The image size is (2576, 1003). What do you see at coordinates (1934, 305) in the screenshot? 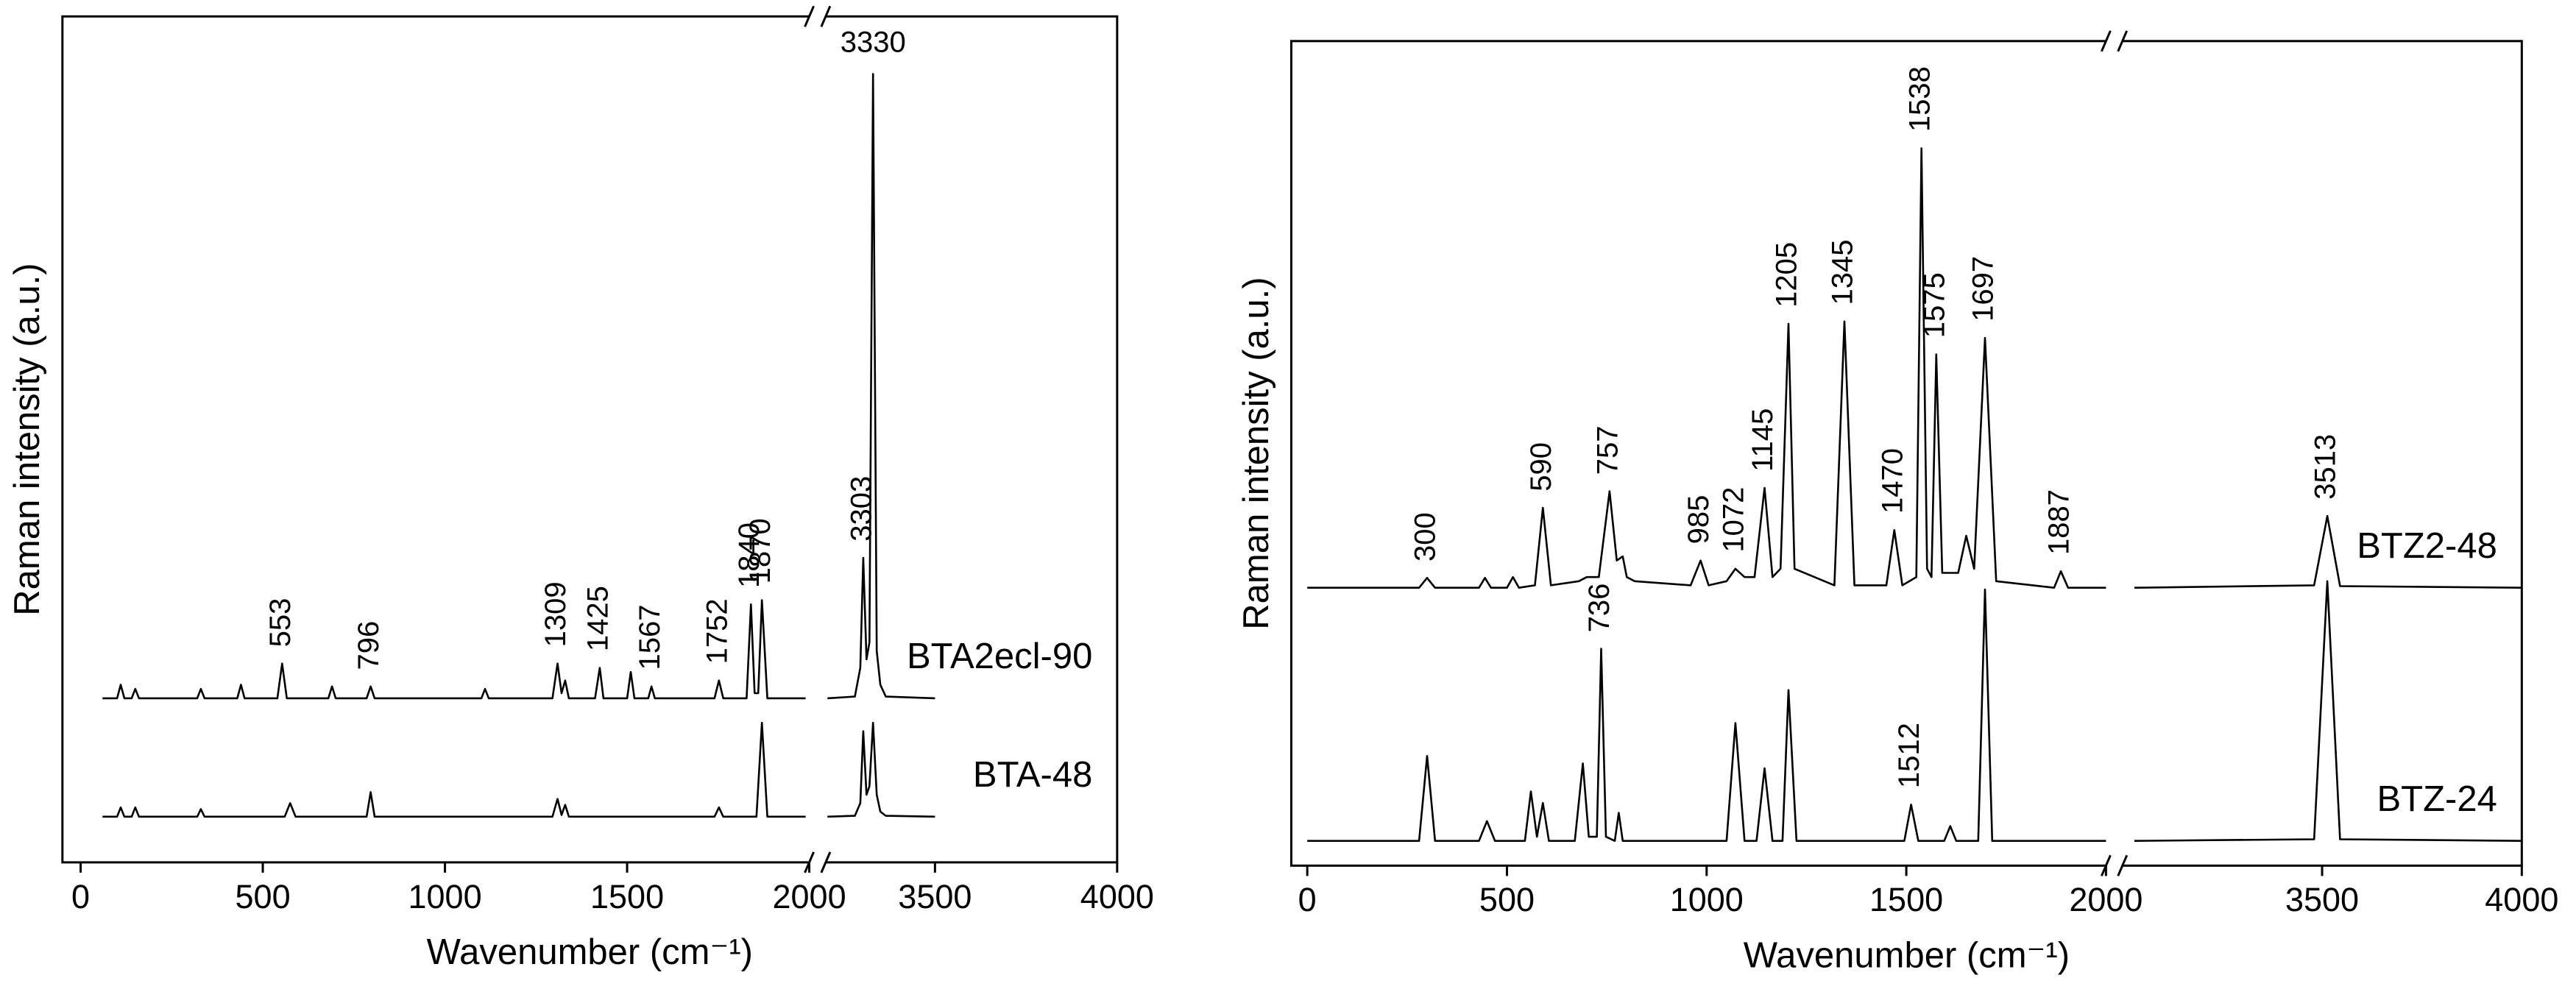
I see `peak-label: 1575` at bounding box center [1934, 305].